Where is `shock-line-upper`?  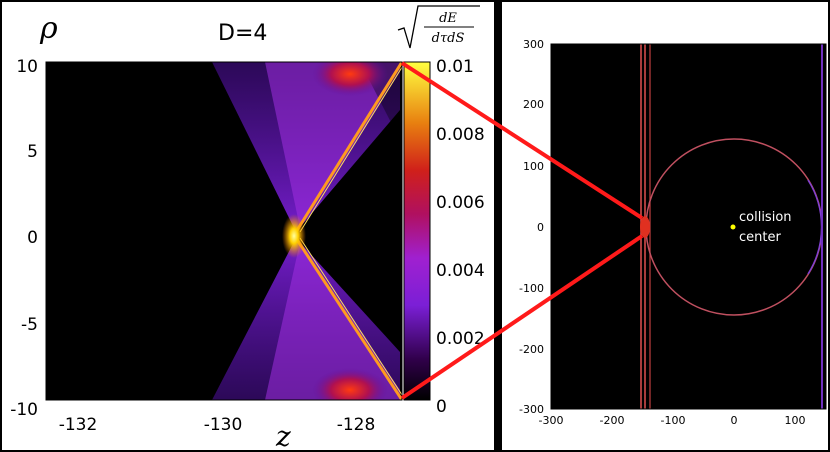 shock-line-upper is located at coordinates (348, 147).